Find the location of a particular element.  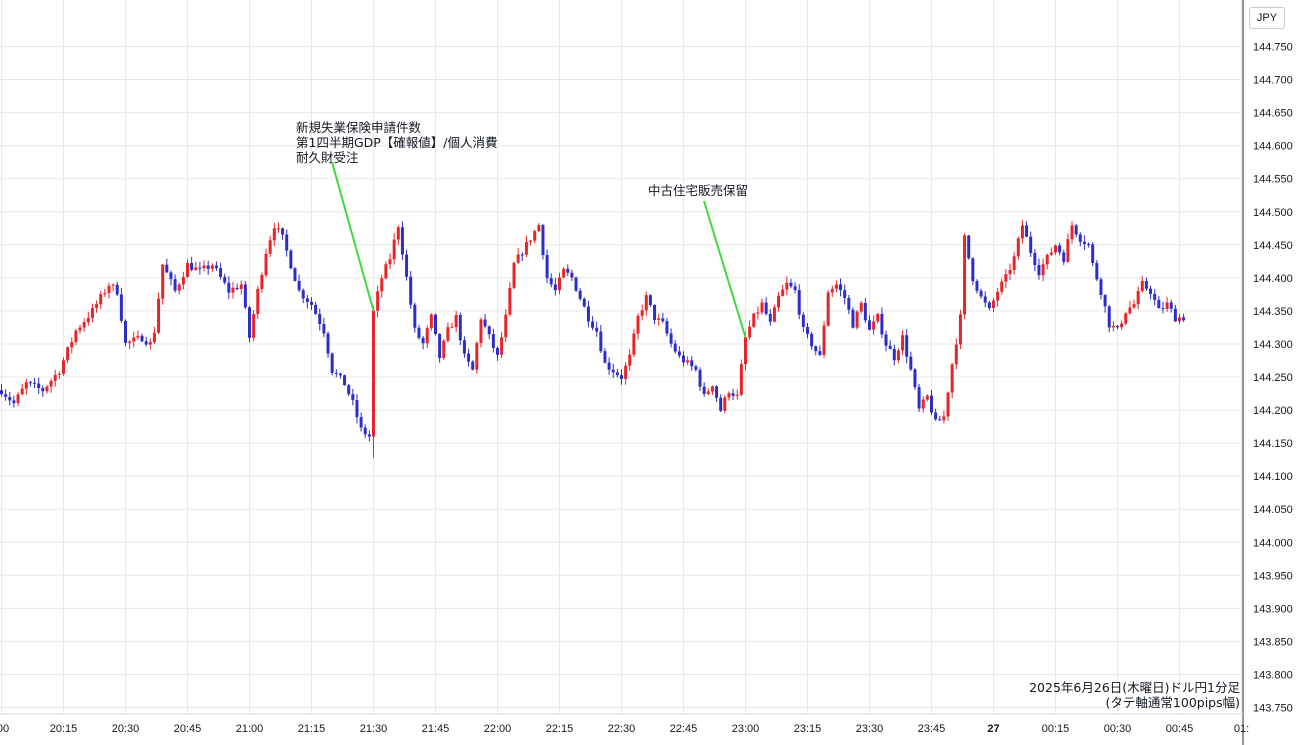

time-tick-label: 23:30 is located at coordinates (870, 729).